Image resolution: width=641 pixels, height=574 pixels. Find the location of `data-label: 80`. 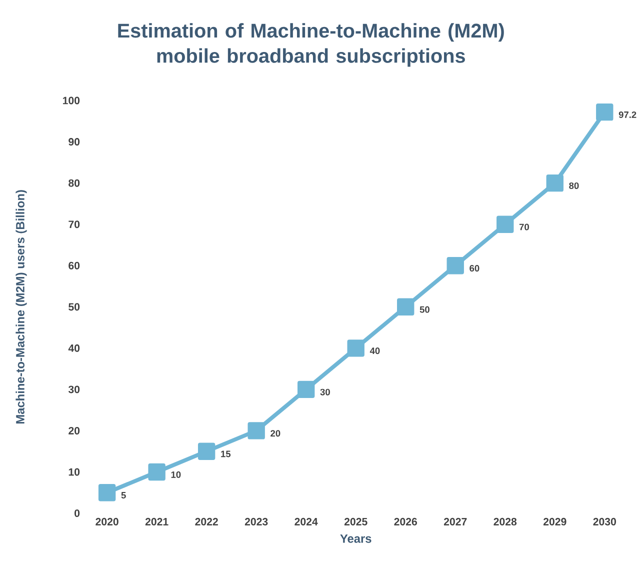

data-label: 80 is located at coordinates (574, 185).